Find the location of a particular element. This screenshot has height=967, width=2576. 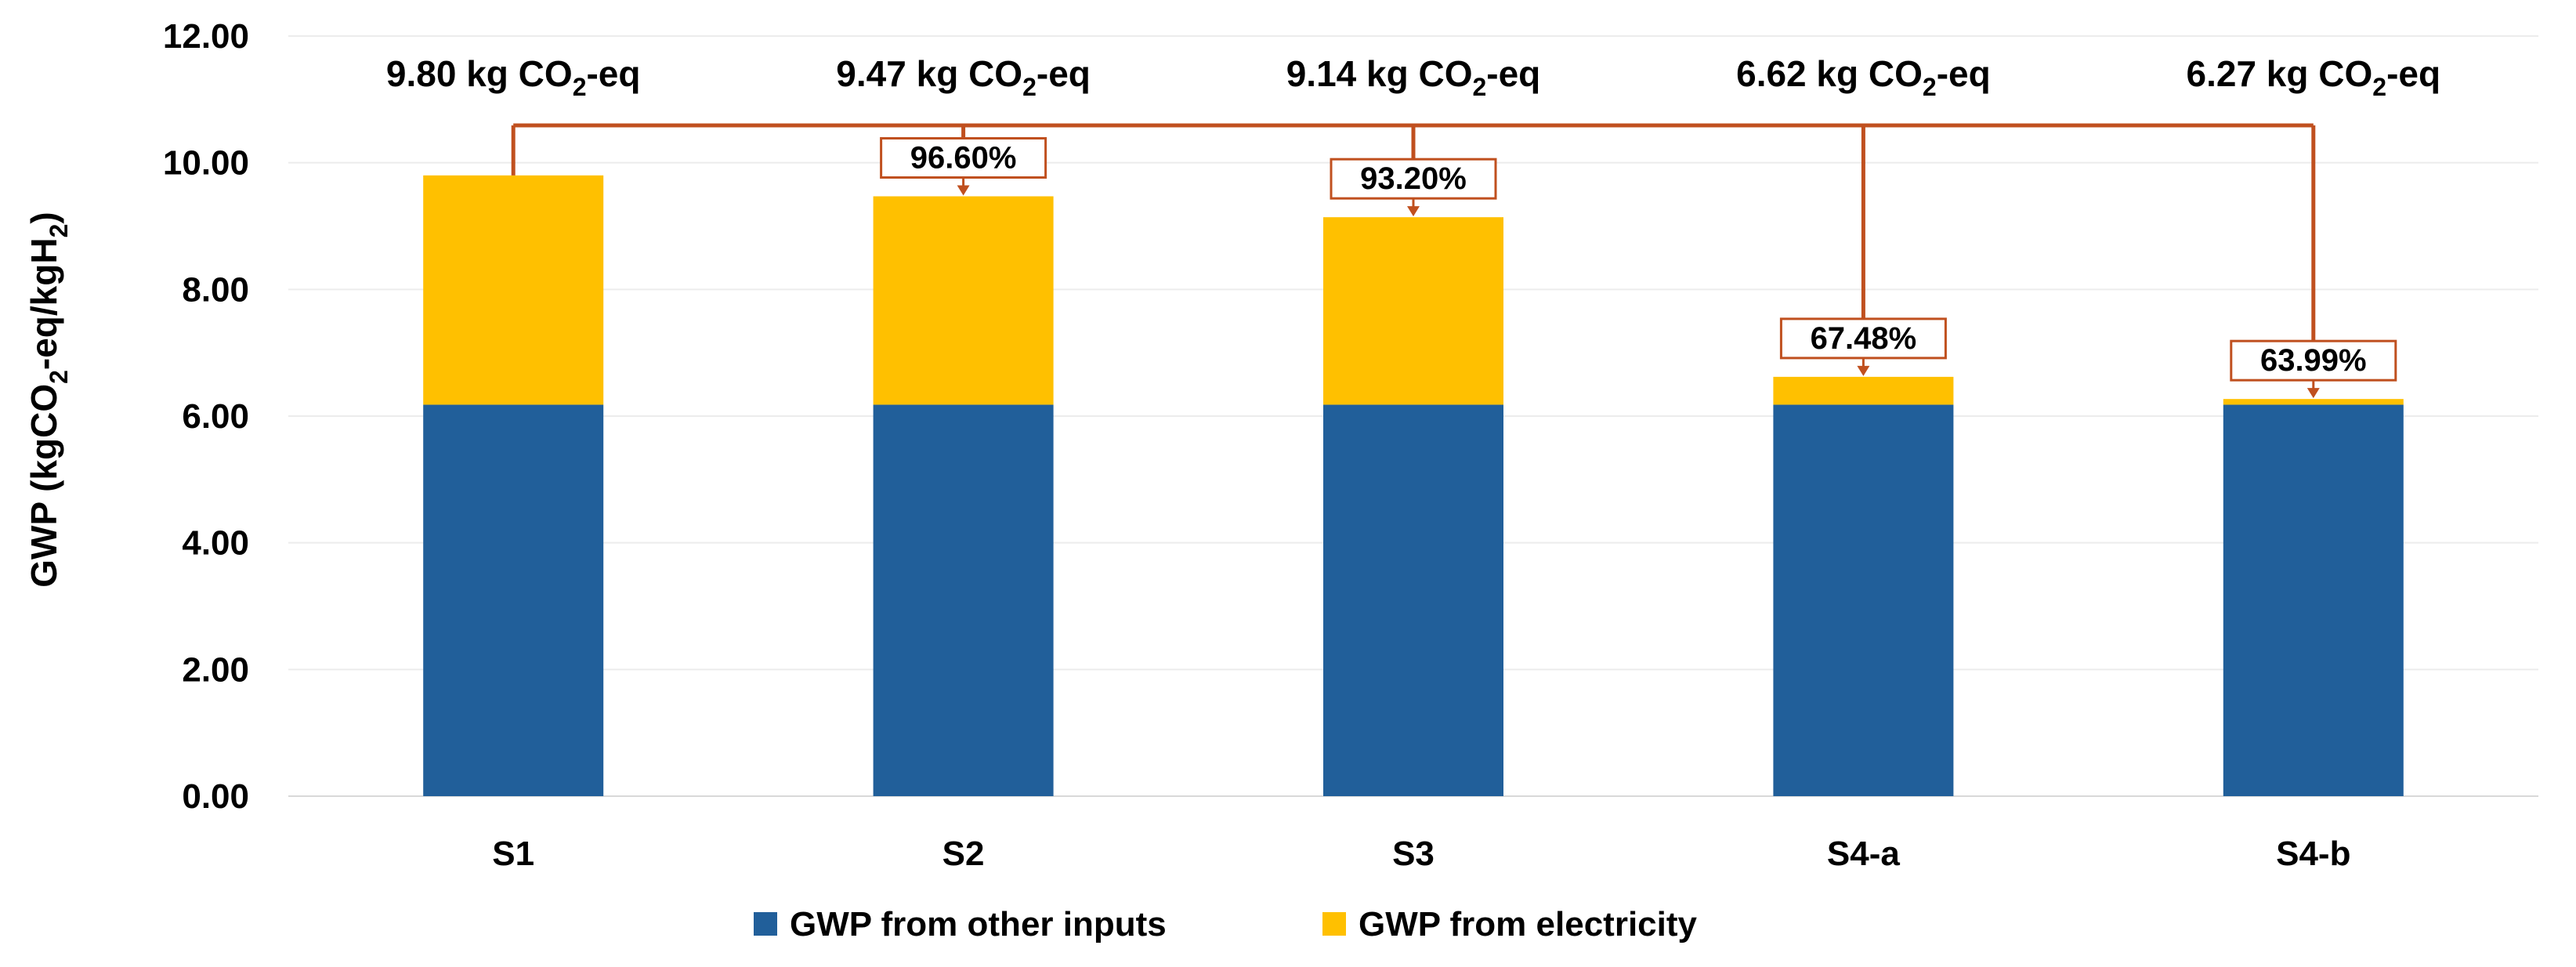

x-category-label: S3 is located at coordinates (1413, 854).